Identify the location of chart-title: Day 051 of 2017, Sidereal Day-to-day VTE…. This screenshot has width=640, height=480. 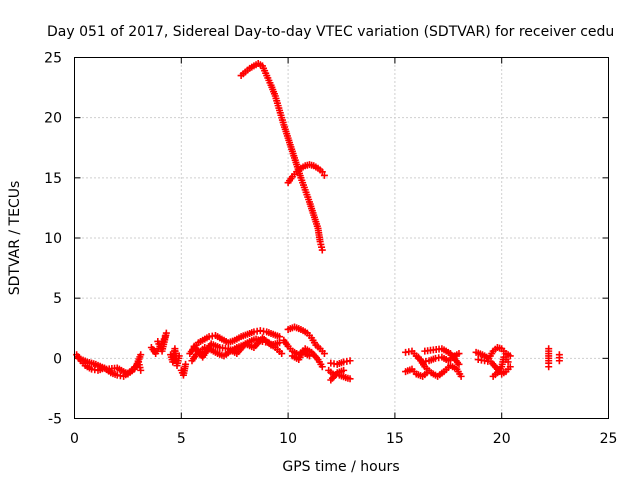
(330, 32).